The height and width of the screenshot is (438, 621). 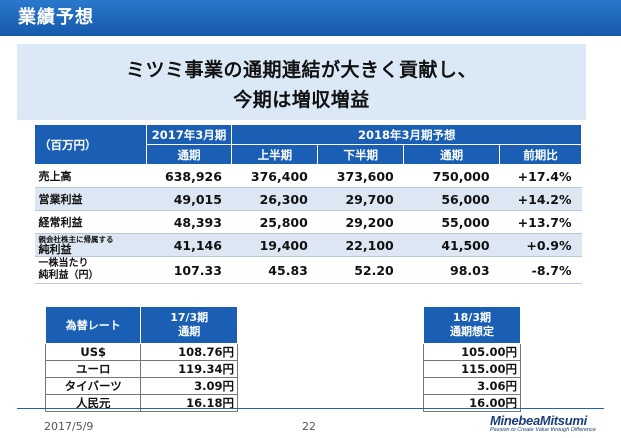 What do you see at coordinates (540, 199) in the screenshot?
I see `cell-yoy: +14.2%` at bounding box center [540, 199].